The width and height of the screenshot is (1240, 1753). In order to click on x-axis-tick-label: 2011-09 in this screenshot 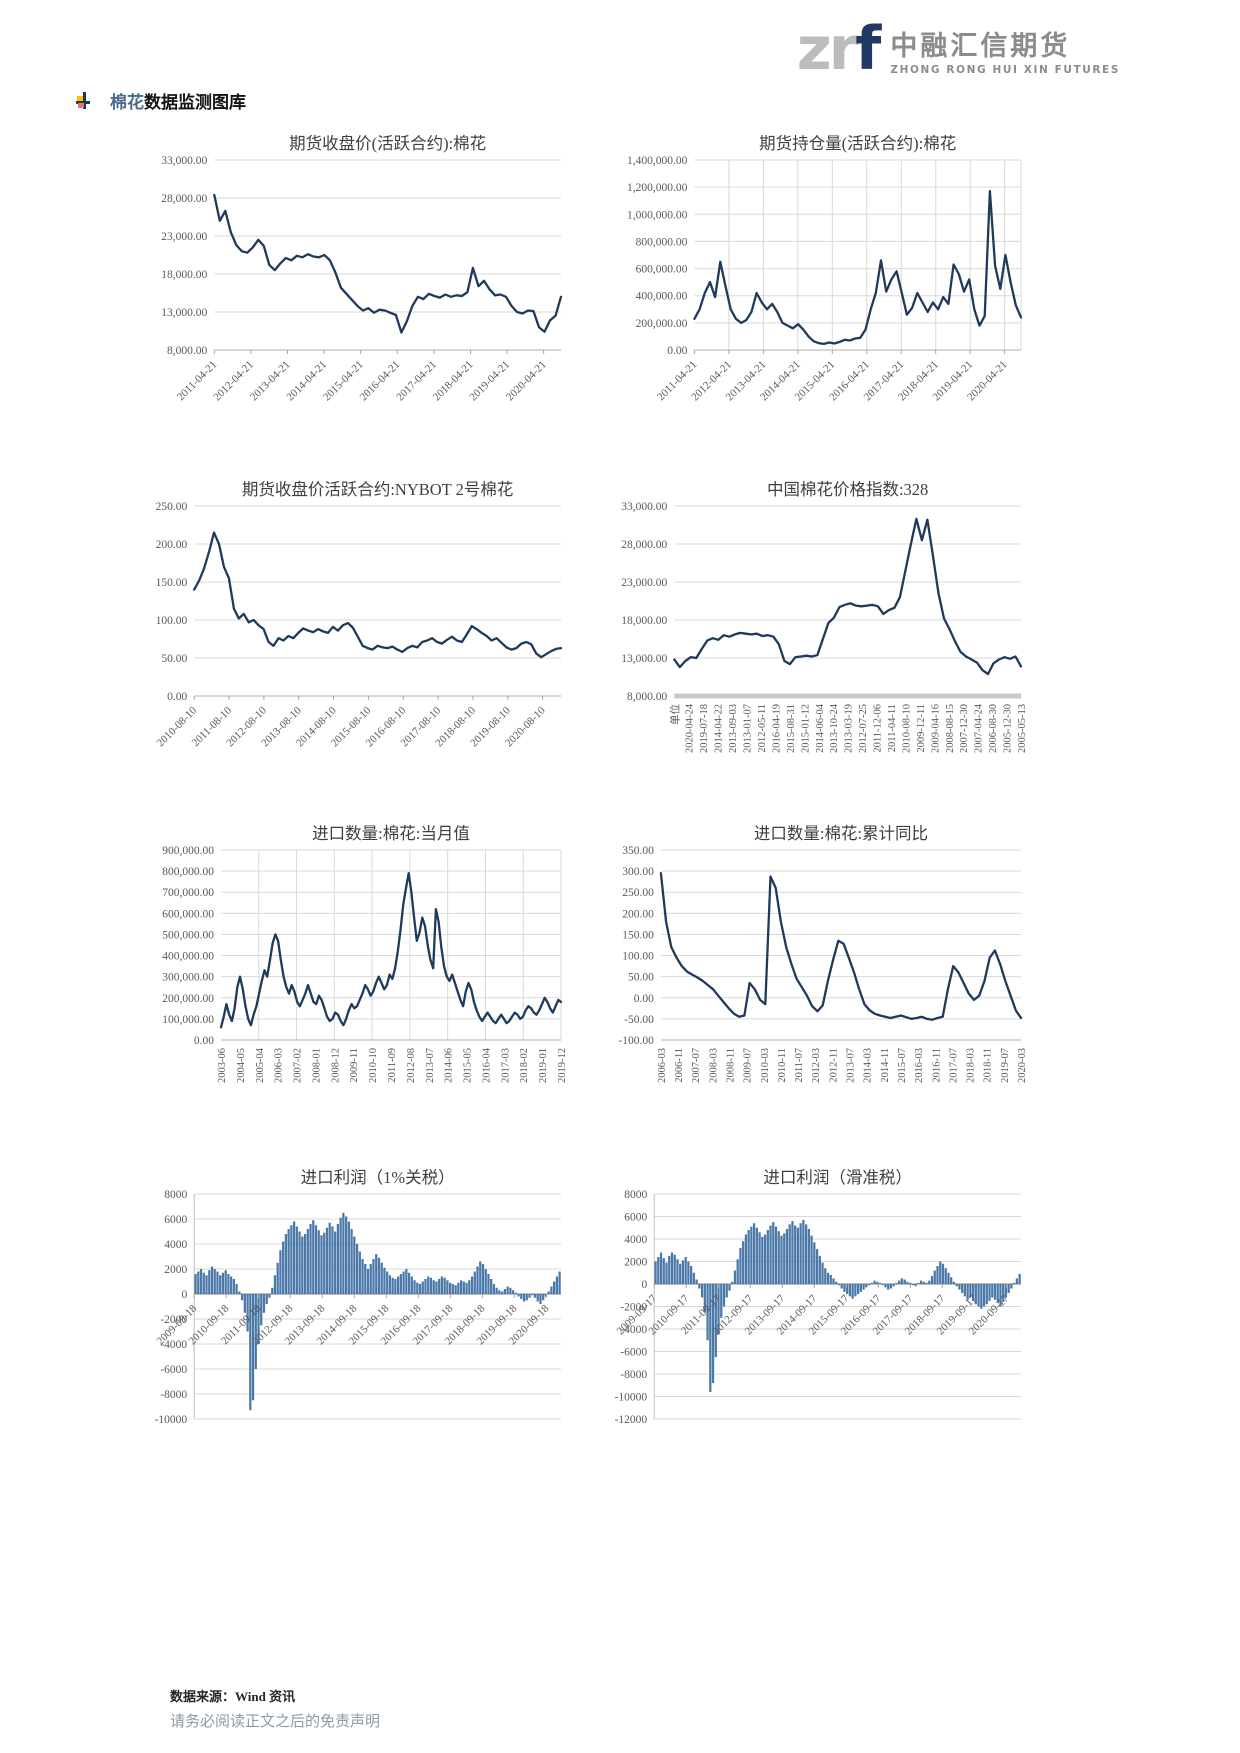, I will do `click(392, 1065)`.